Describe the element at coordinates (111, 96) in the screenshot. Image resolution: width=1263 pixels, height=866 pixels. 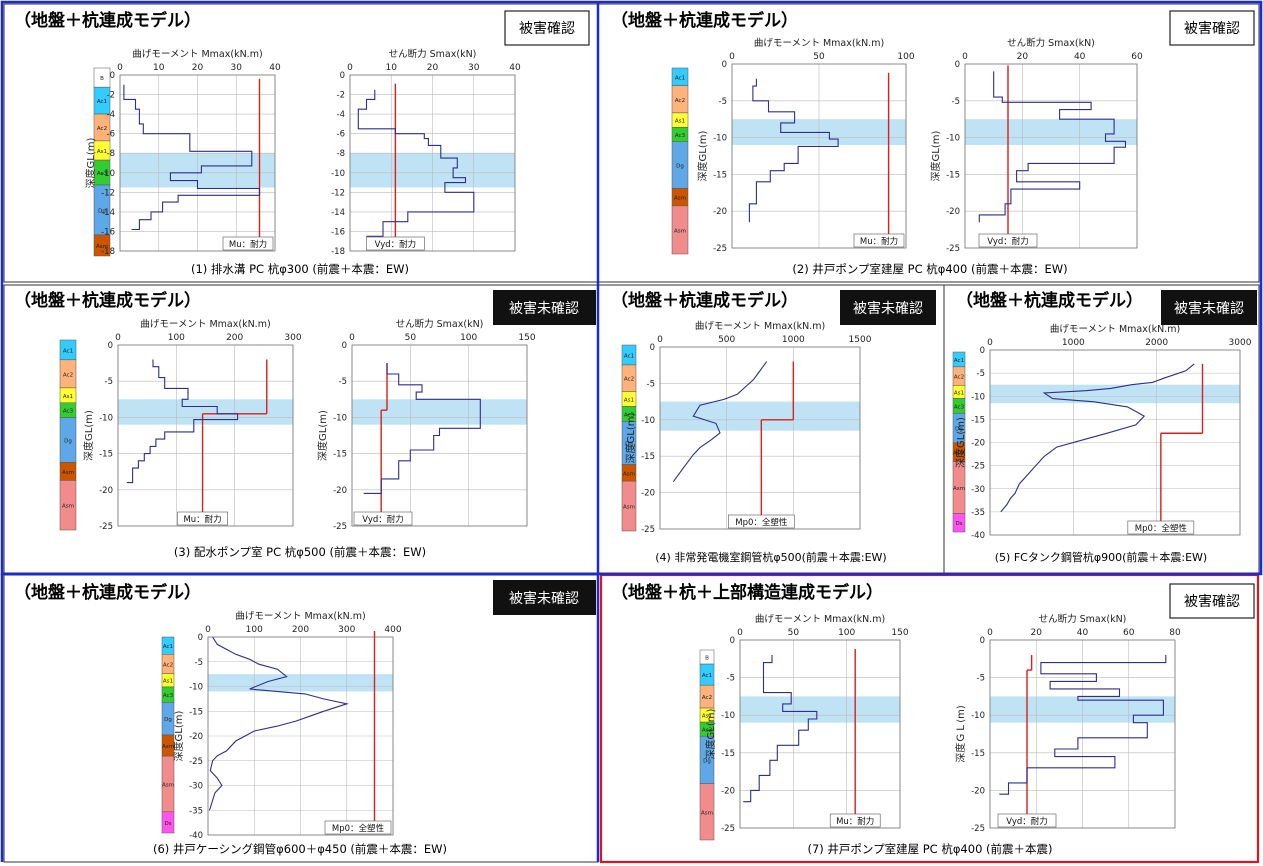
I see `y-tick-label: -2` at that location.